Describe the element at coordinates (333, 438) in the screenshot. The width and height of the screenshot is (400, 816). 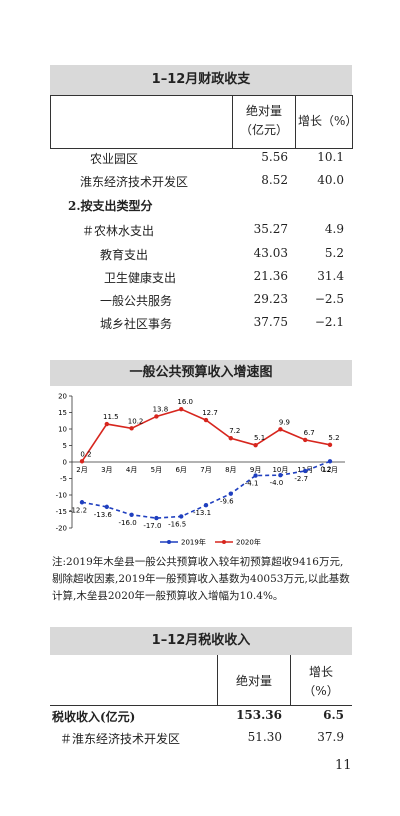
I see `data-label: 5.2` at that location.